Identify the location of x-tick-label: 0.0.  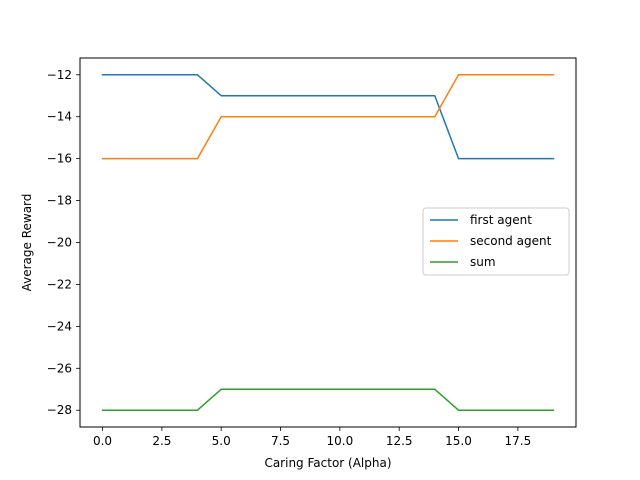
(102, 441).